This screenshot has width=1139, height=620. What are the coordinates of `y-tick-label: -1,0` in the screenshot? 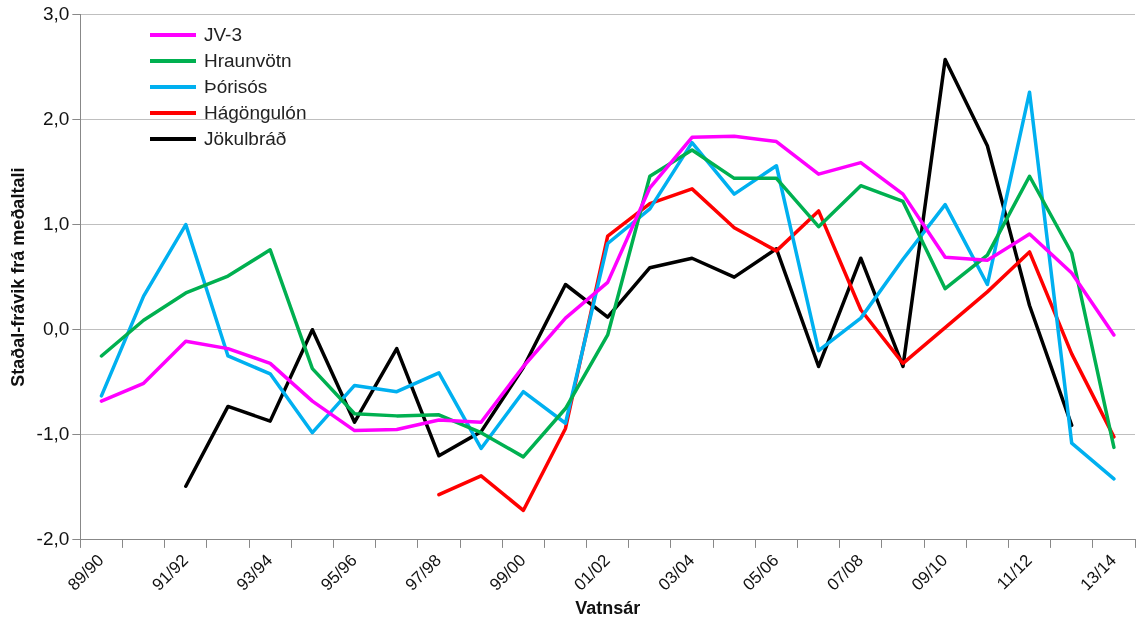 It's located at (53, 434).